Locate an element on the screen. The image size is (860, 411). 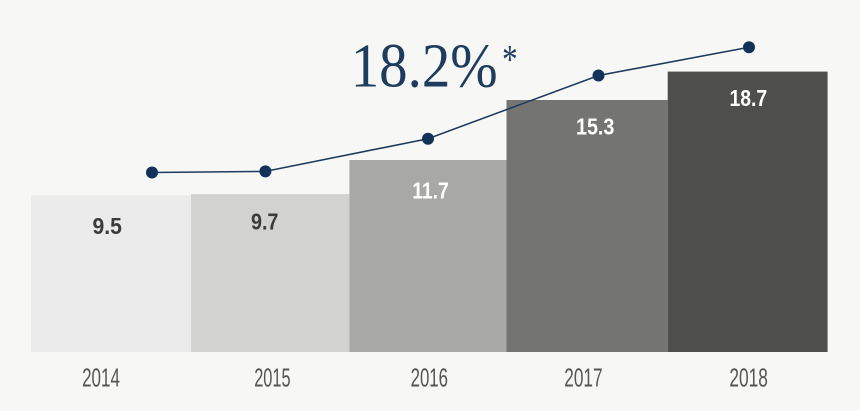
svg-text: 2017 is located at coordinates (583, 378).